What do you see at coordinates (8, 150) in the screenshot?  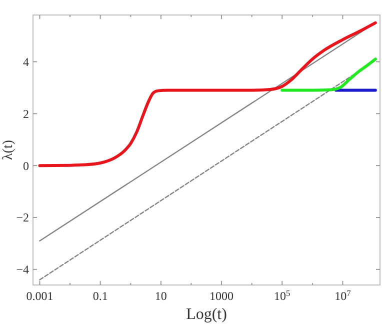 I see `y-axis-title: λ(t)` at bounding box center [8, 150].